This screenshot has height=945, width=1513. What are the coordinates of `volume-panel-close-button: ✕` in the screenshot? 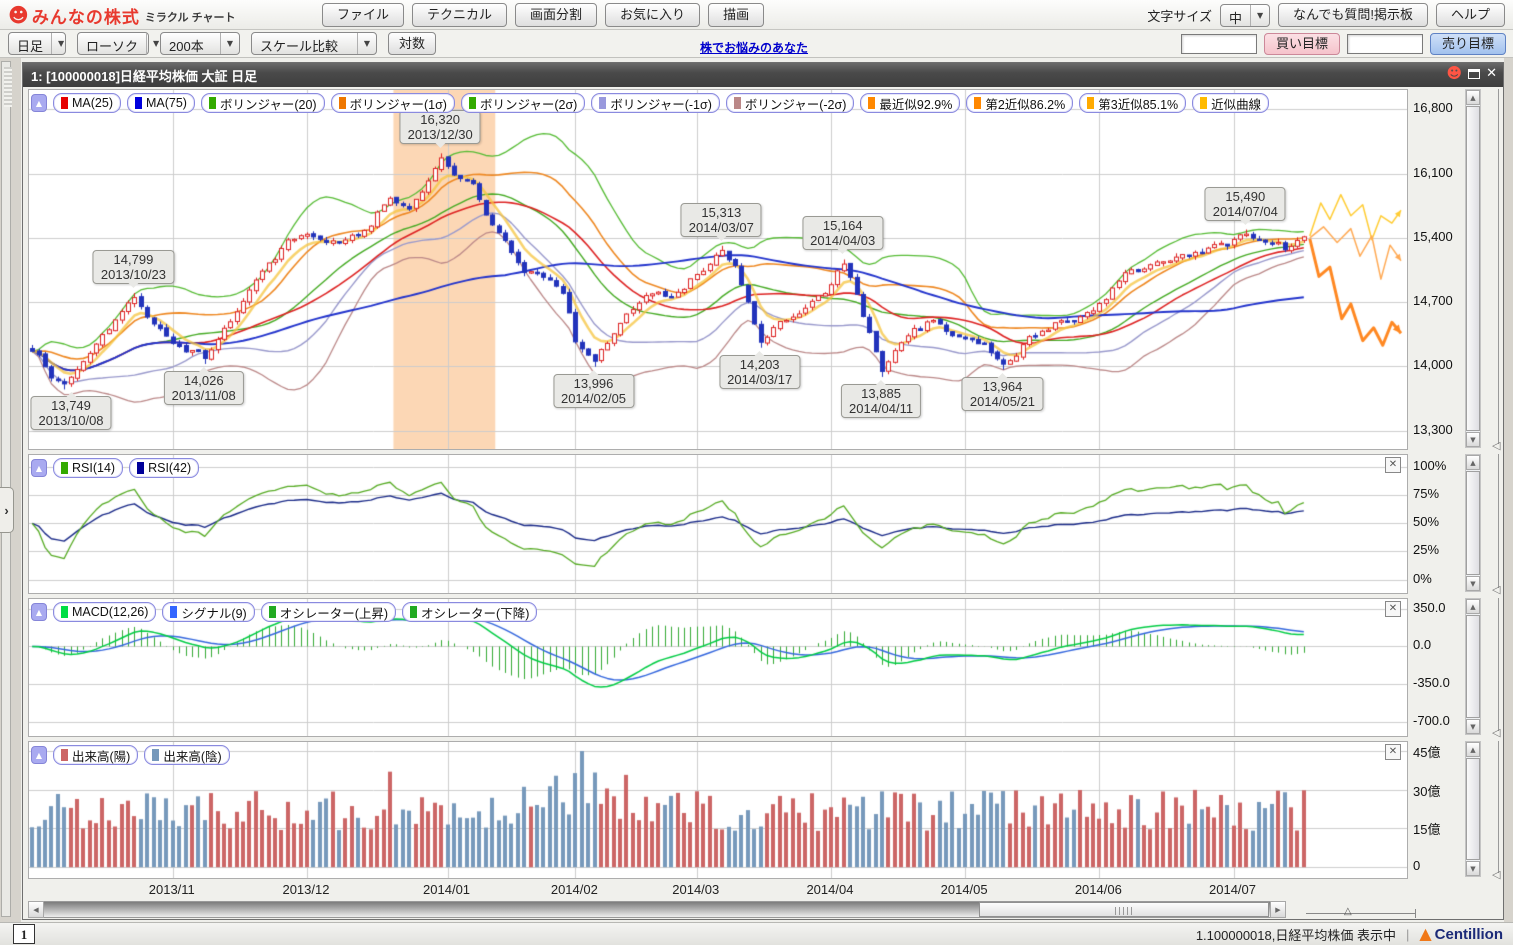 It's located at (1393, 752).